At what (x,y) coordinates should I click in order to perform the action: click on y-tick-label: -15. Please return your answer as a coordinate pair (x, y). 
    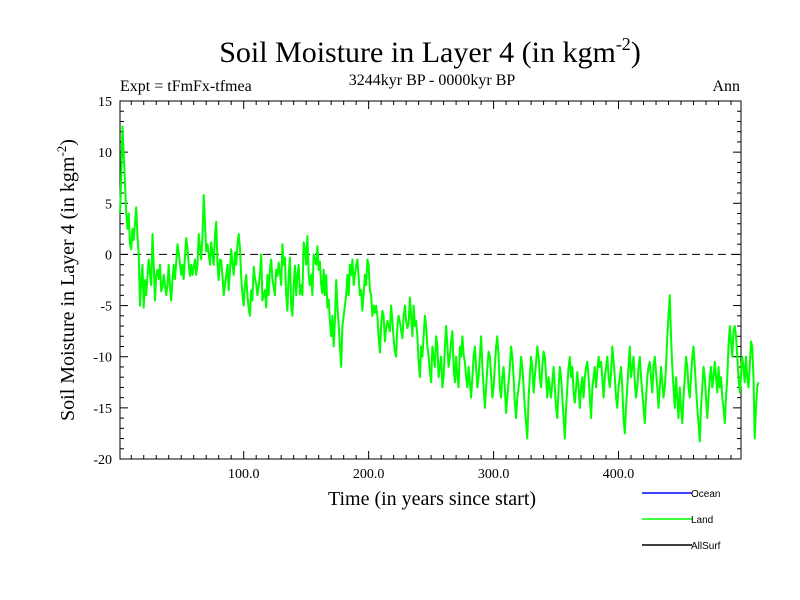
    Looking at the image, I should click on (102, 409).